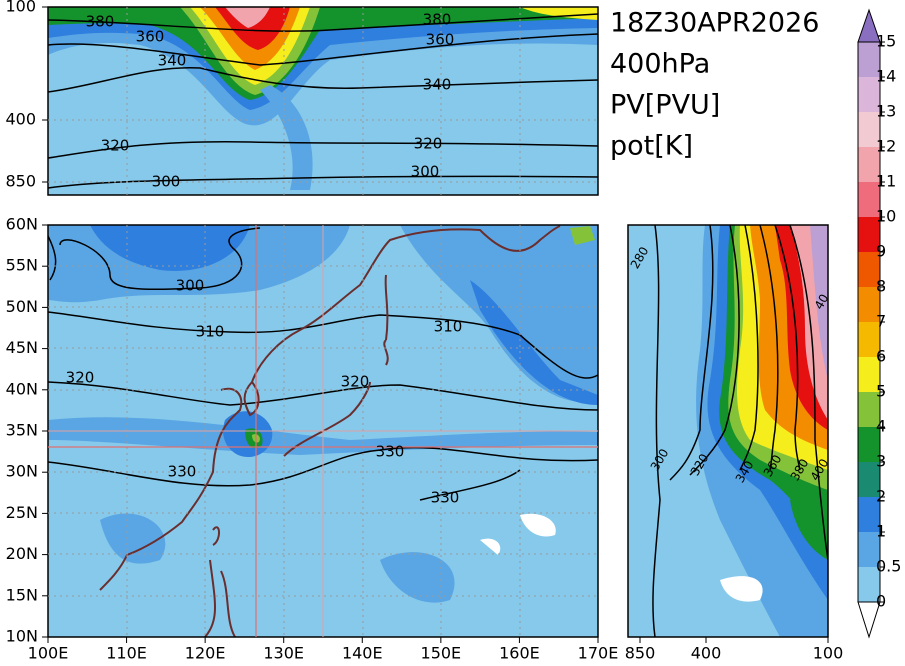 The width and height of the screenshot is (905, 666). I want to click on lat-tick-label: 50N, so click(22, 306).